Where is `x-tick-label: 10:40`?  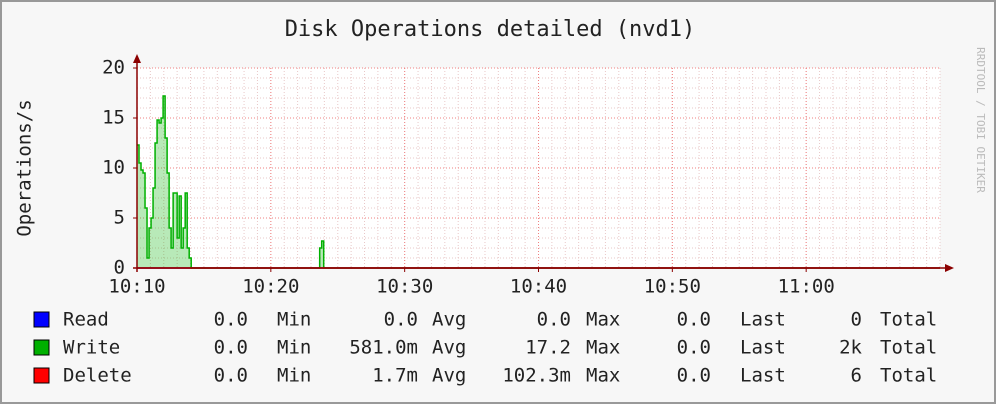
x-tick-label: 10:40 is located at coordinates (538, 287).